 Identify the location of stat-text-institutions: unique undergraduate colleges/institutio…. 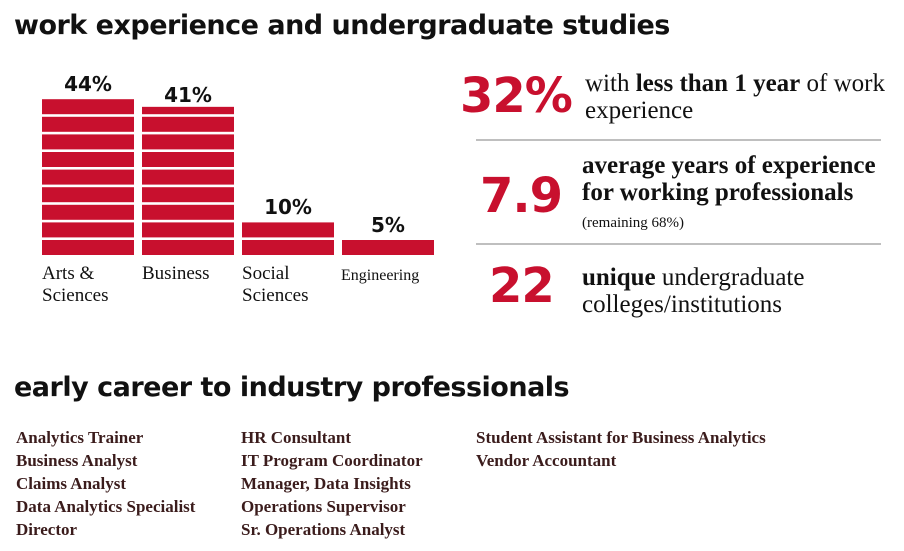
(732, 291).